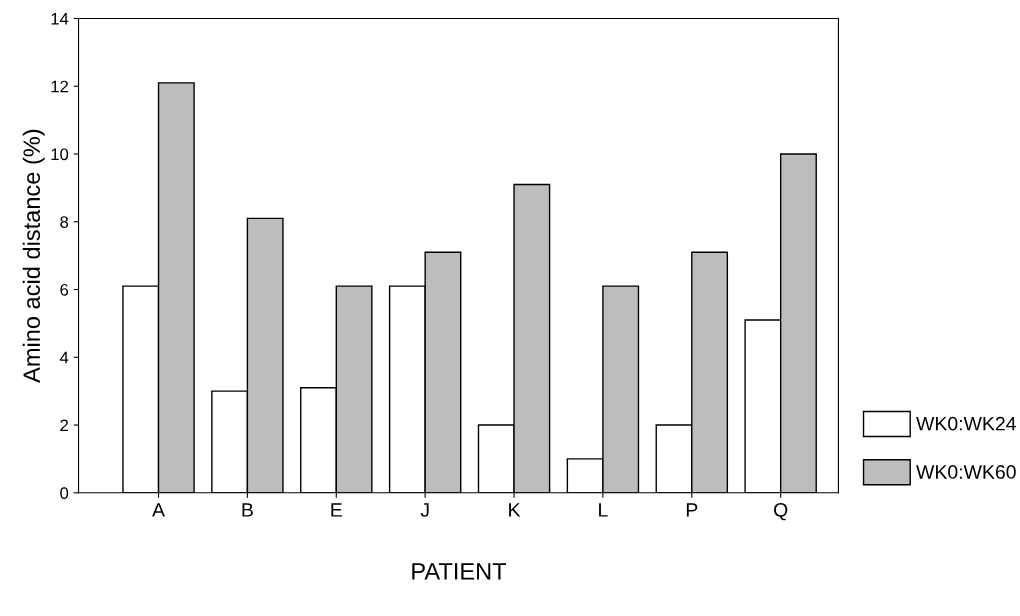  What do you see at coordinates (424, 510) in the screenshot?
I see `x-tick-label: J` at bounding box center [424, 510].